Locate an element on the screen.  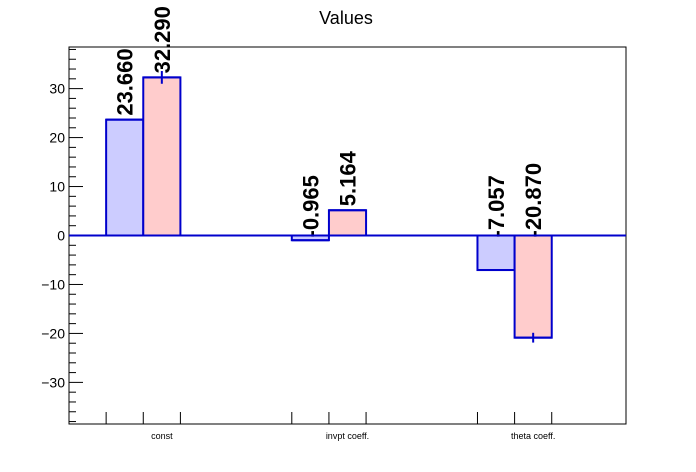
x-category-label: invpt coeff. is located at coordinates (347, 436).